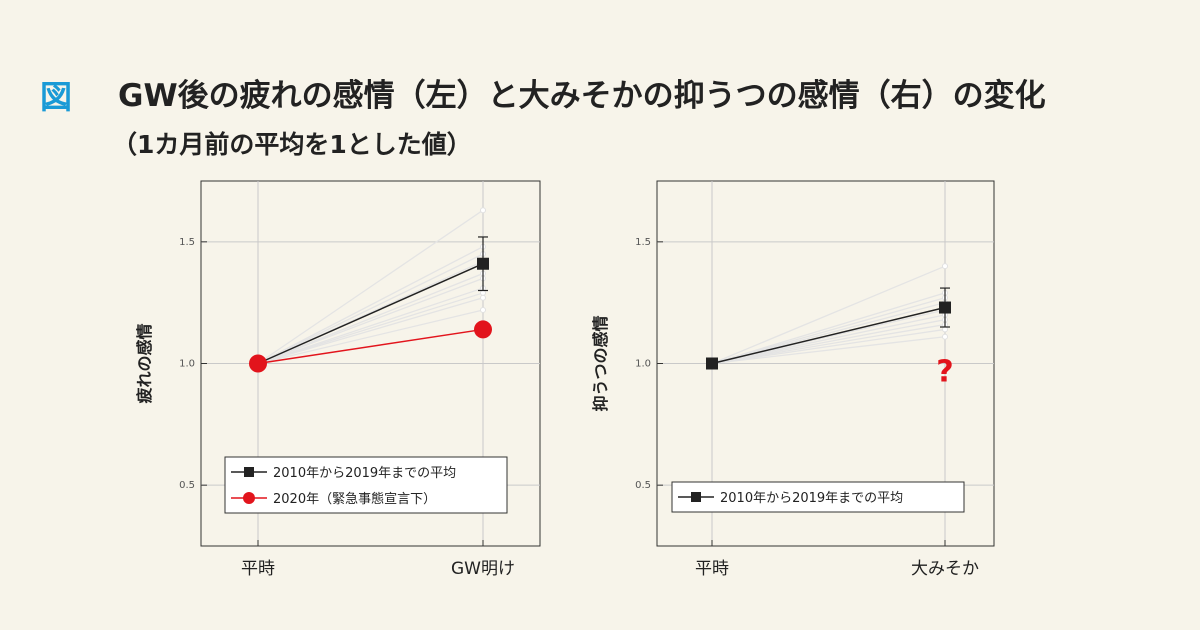 This screenshot has width=1200, height=630. What do you see at coordinates (144, 363) in the screenshot?
I see `y-axis-label: 疲れの感情` at bounding box center [144, 363].